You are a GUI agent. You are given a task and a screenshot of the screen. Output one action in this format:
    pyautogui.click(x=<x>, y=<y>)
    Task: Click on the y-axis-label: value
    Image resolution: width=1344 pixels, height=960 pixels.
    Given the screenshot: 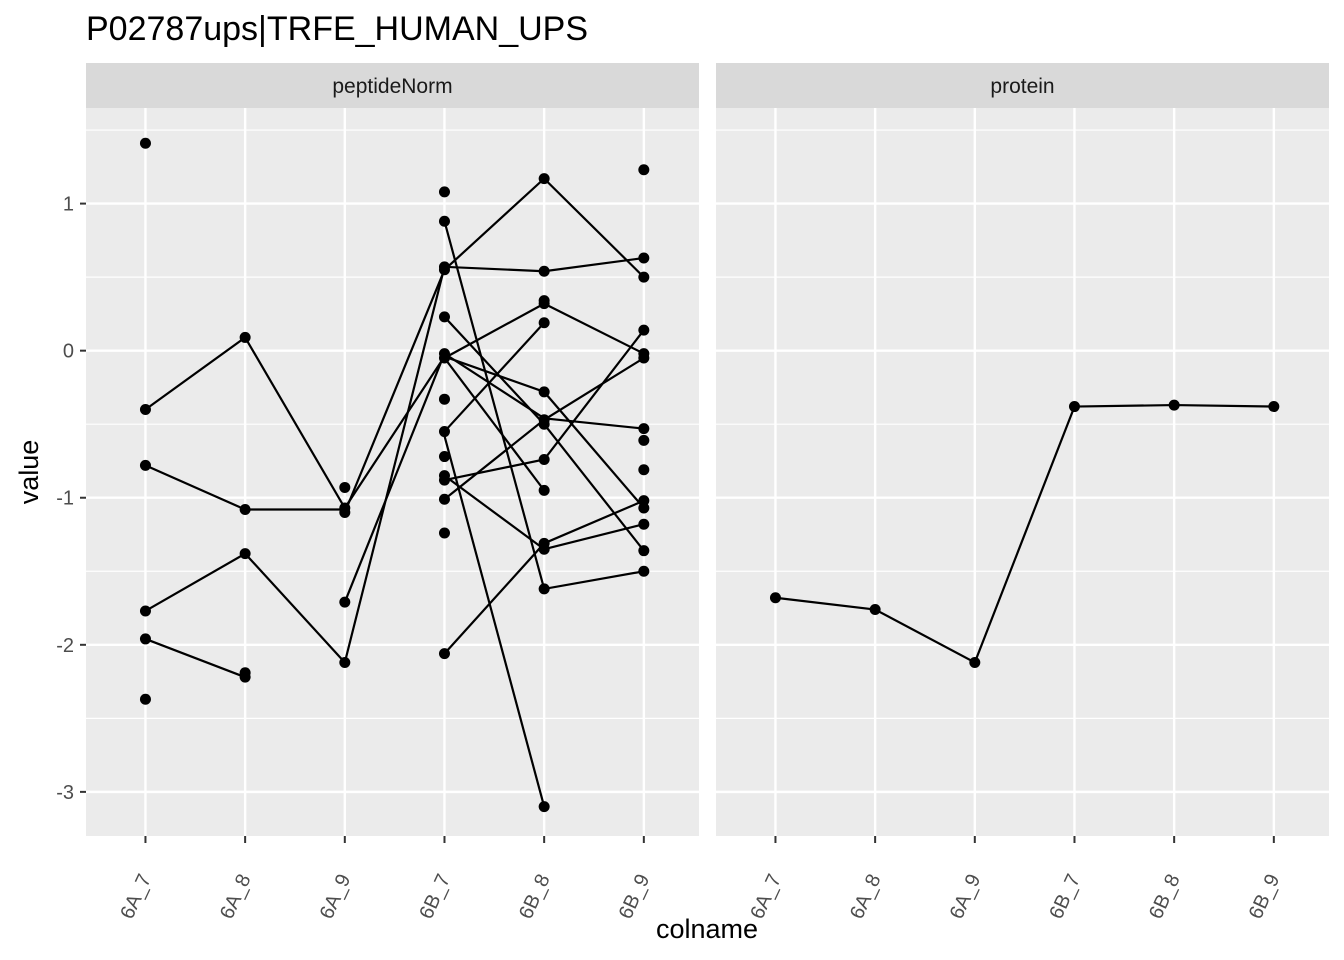 What is the action you would take?
    pyautogui.click(x=29, y=472)
    